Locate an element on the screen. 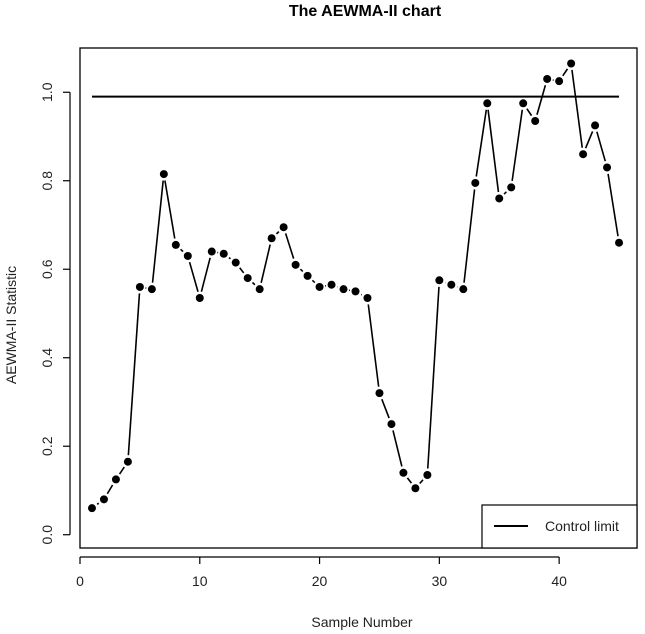 The width and height of the screenshot is (645, 634). x-tick-label: 40 is located at coordinates (559, 581).